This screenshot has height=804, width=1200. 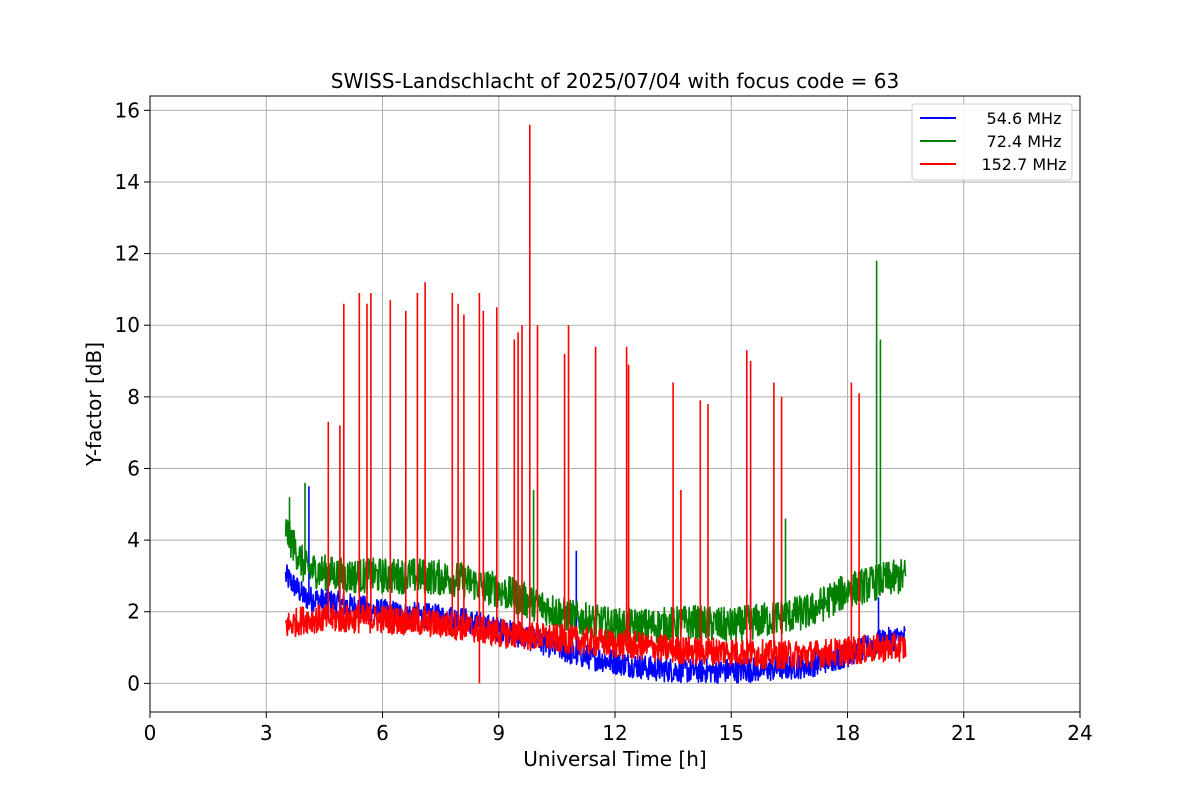 What do you see at coordinates (266, 733) in the screenshot?
I see `x-tick-label: 3` at bounding box center [266, 733].